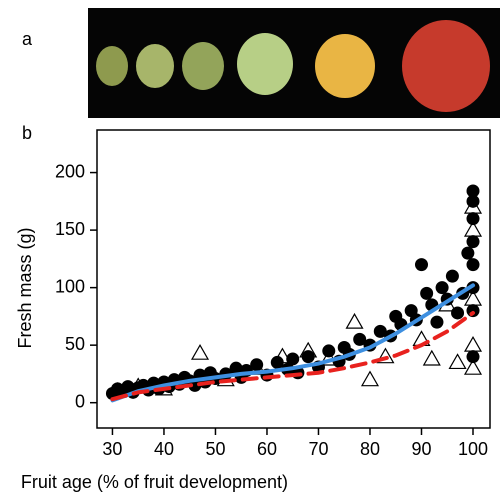 This screenshot has width=503, height=497. What do you see at coordinates (70, 171) in the screenshot?
I see `y-tick-label: 200` at bounding box center [70, 171].